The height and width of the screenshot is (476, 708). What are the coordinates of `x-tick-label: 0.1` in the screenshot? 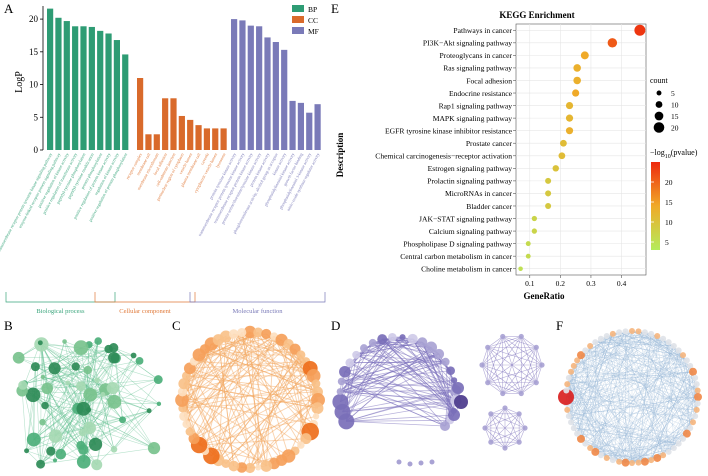 It's located at (530, 283).